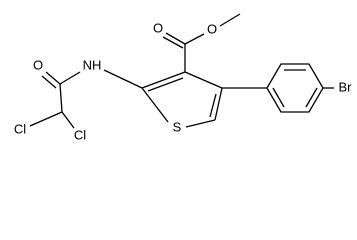  Describe the element at coordinates (177, 126) in the screenshot. I see `atom-label: S` at that location.